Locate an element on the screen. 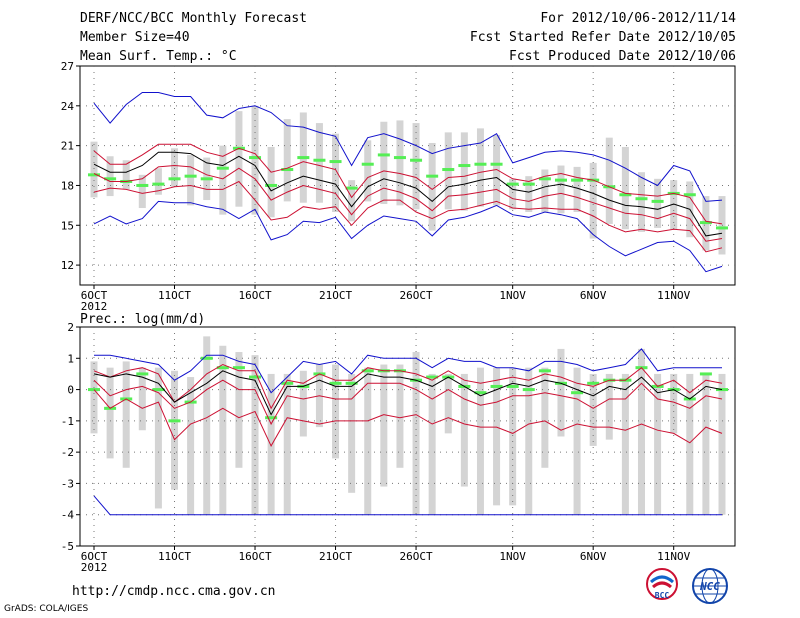 This screenshot has height=618, width=800. y-tick-label: -3 is located at coordinates (67, 483).